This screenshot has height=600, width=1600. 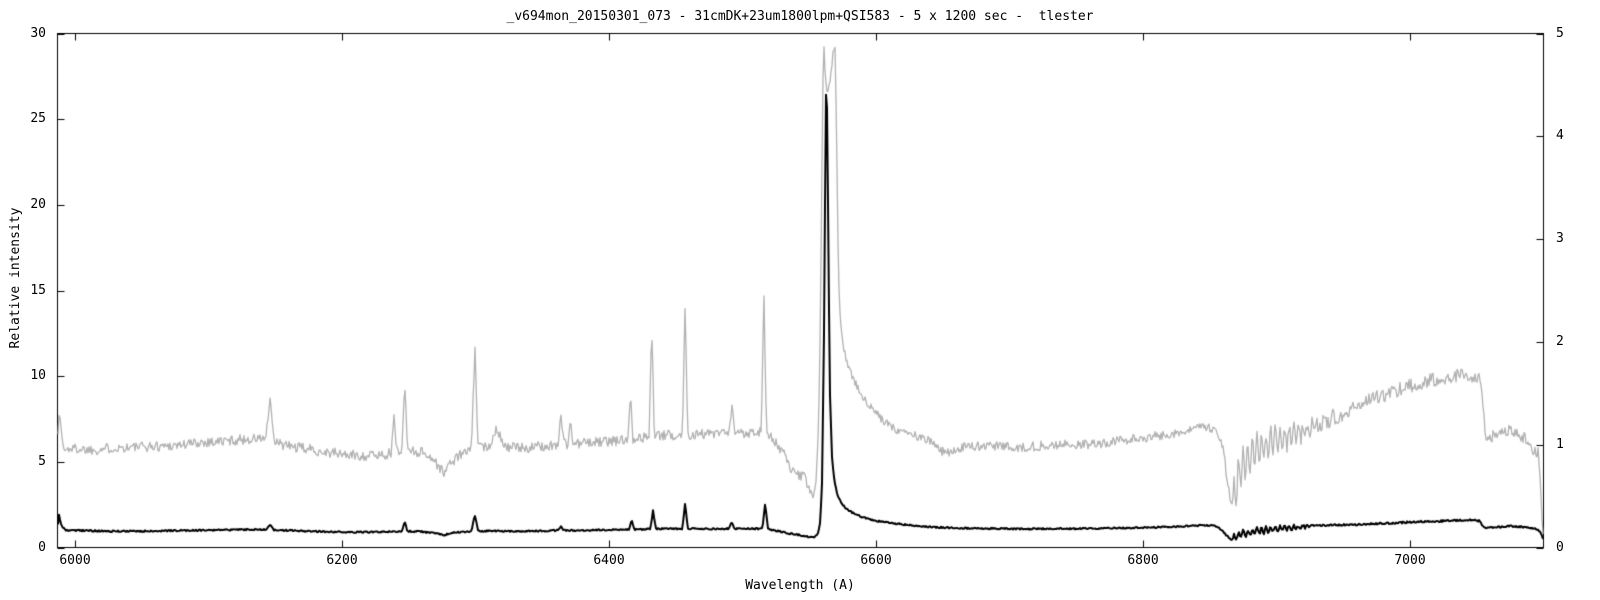 I want to click on y-left-tick-label: 15, so click(x=38, y=290).